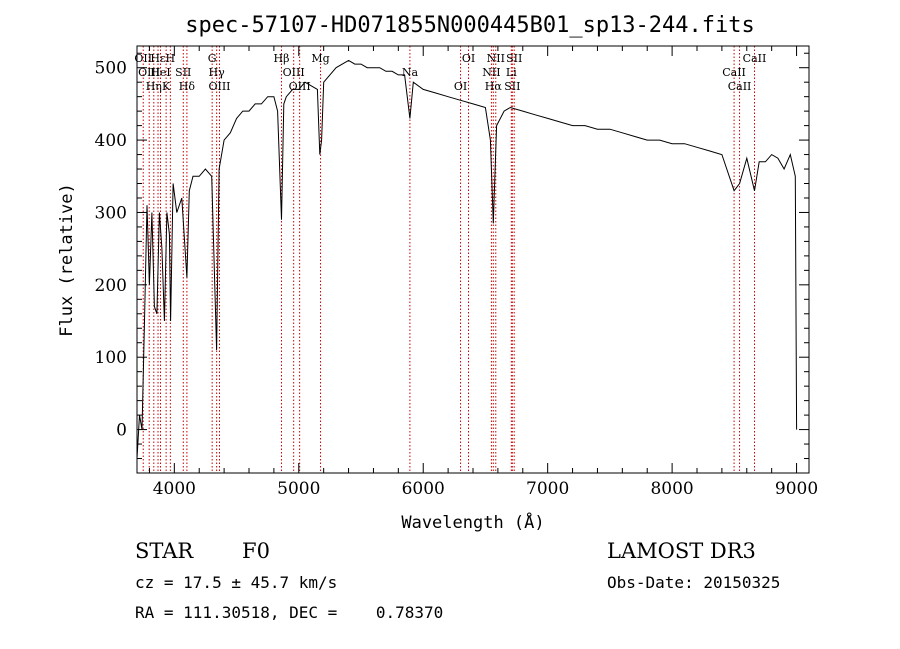 The height and width of the screenshot is (649, 900). What do you see at coordinates (212, 58) in the screenshot?
I see `line-marker-label: G` at bounding box center [212, 58].